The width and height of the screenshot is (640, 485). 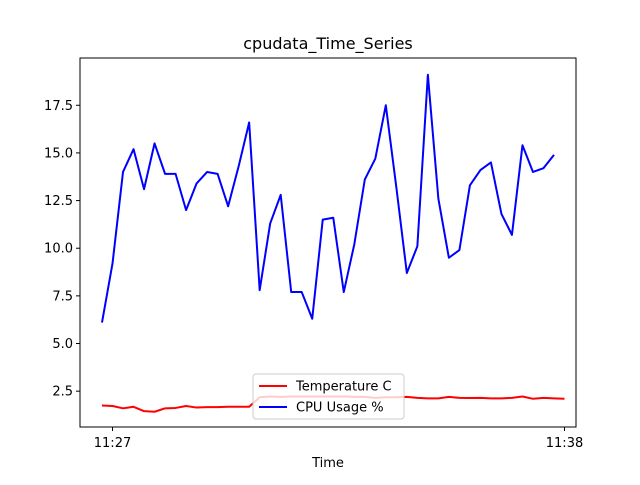 What do you see at coordinates (62, 296) in the screenshot?
I see `y-tick-label: 7.5` at bounding box center [62, 296].